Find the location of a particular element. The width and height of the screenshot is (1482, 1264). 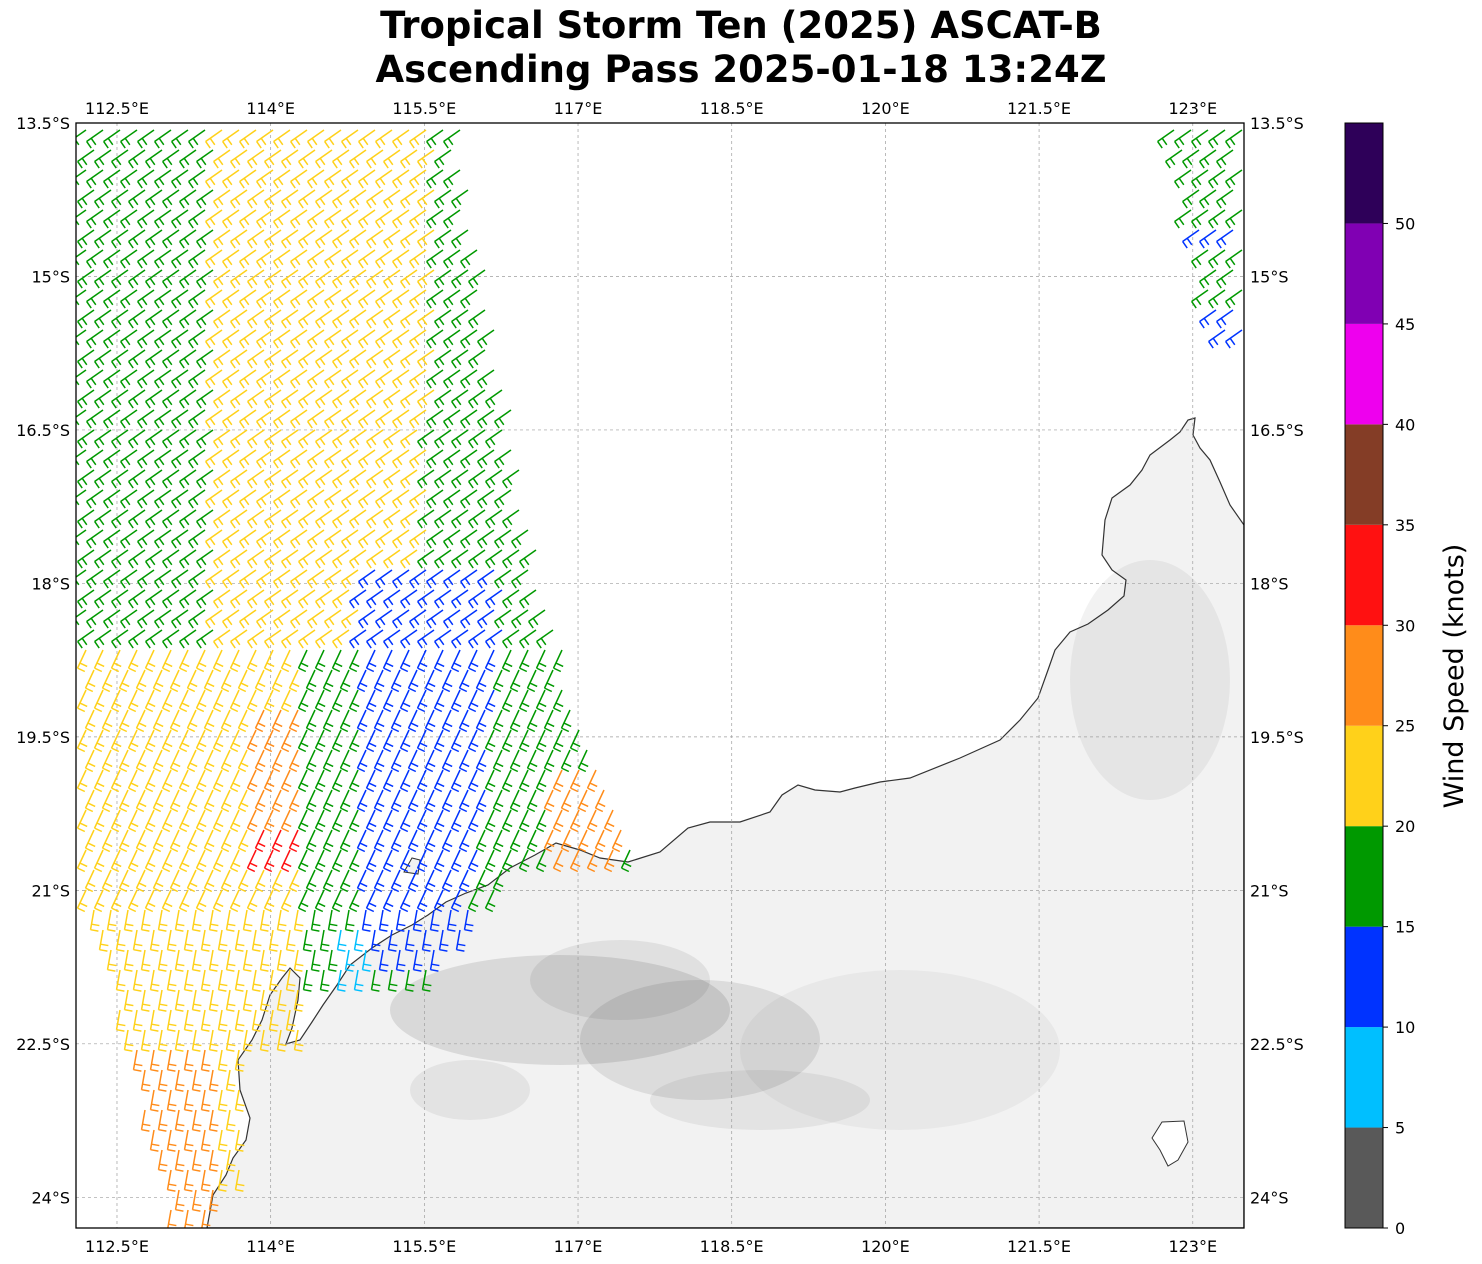

colorbar-tick-0: 0 is located at coordinates (1400, 1228).